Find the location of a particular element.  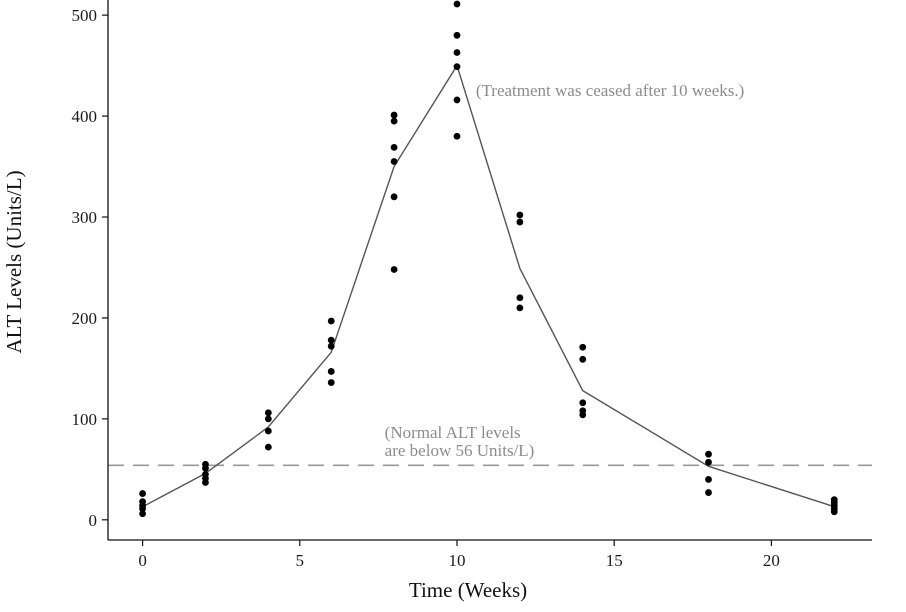

annotation-line: are below 56 Units/L) is located at coordinates (460, 450).